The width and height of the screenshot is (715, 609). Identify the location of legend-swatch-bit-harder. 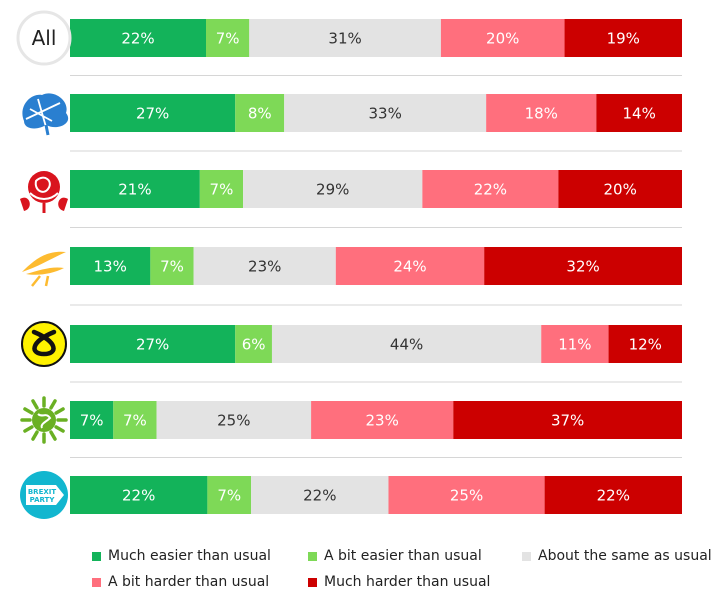
(96, 582).